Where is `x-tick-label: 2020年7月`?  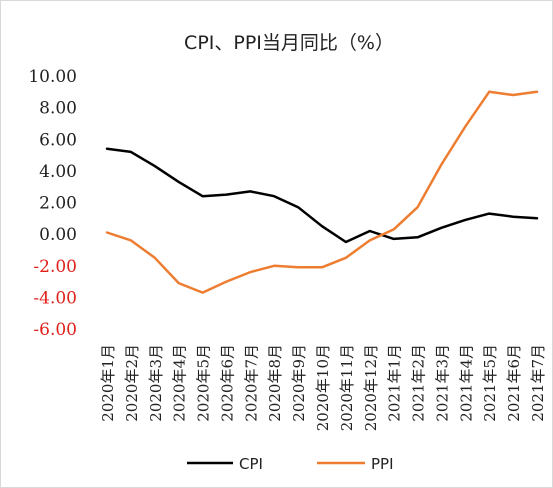 x-tick-label: 2020年7月 is located at coordinates (251, 383).